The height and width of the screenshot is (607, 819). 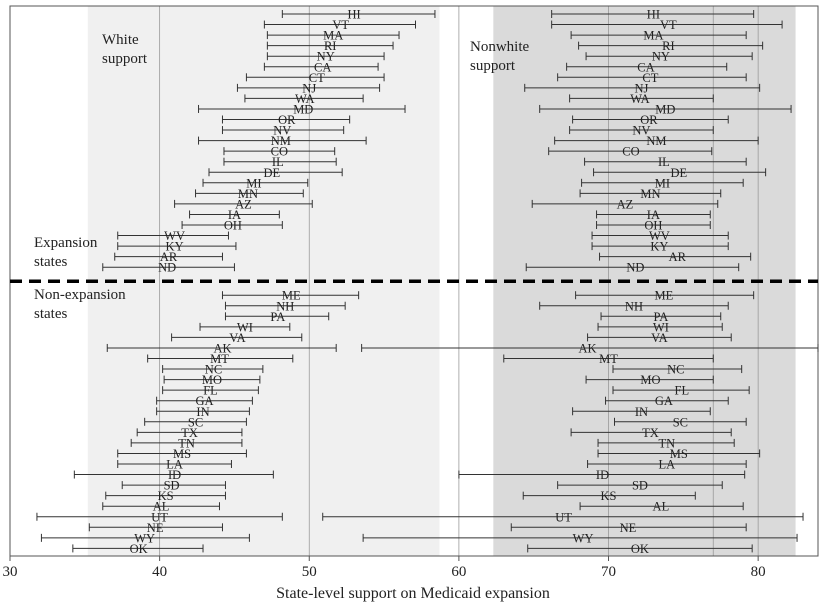 I want to click on expansion-nonwhite-wv: WV, so click(x=660, y=236).